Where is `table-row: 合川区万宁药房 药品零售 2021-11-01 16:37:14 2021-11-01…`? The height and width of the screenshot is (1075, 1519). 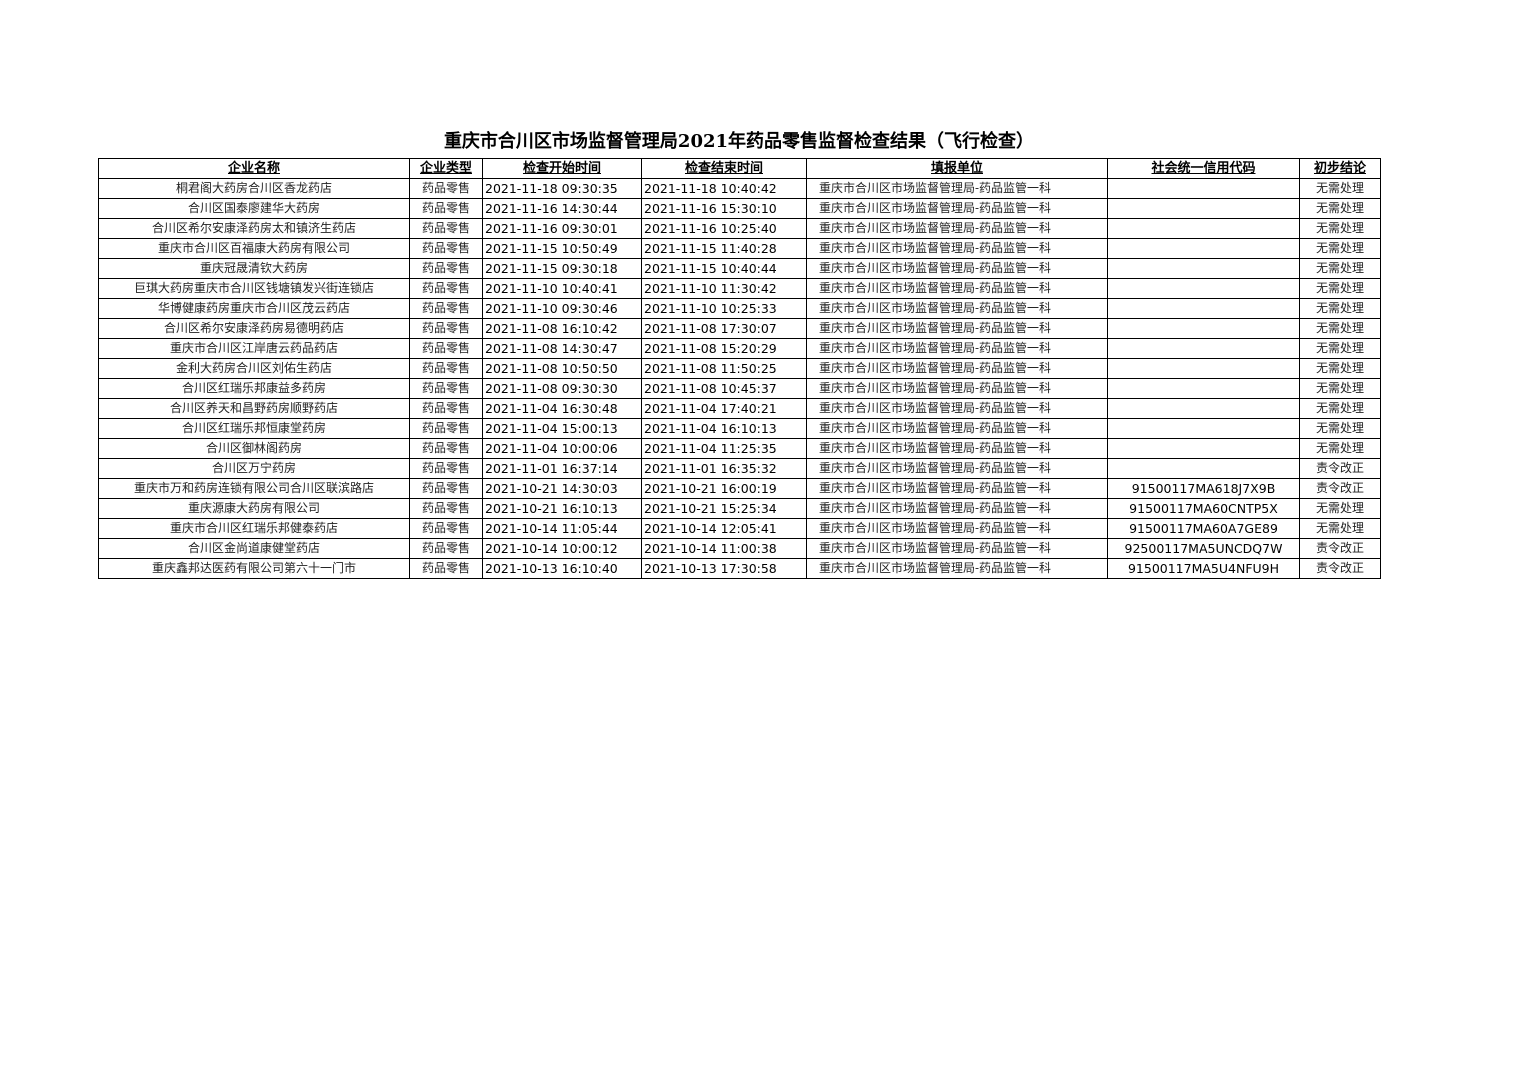 table-row: 合川区万宁药房 药品零售 2021-11-01 16:37:14 2021-11-01… is located at coordinates (739, 468).